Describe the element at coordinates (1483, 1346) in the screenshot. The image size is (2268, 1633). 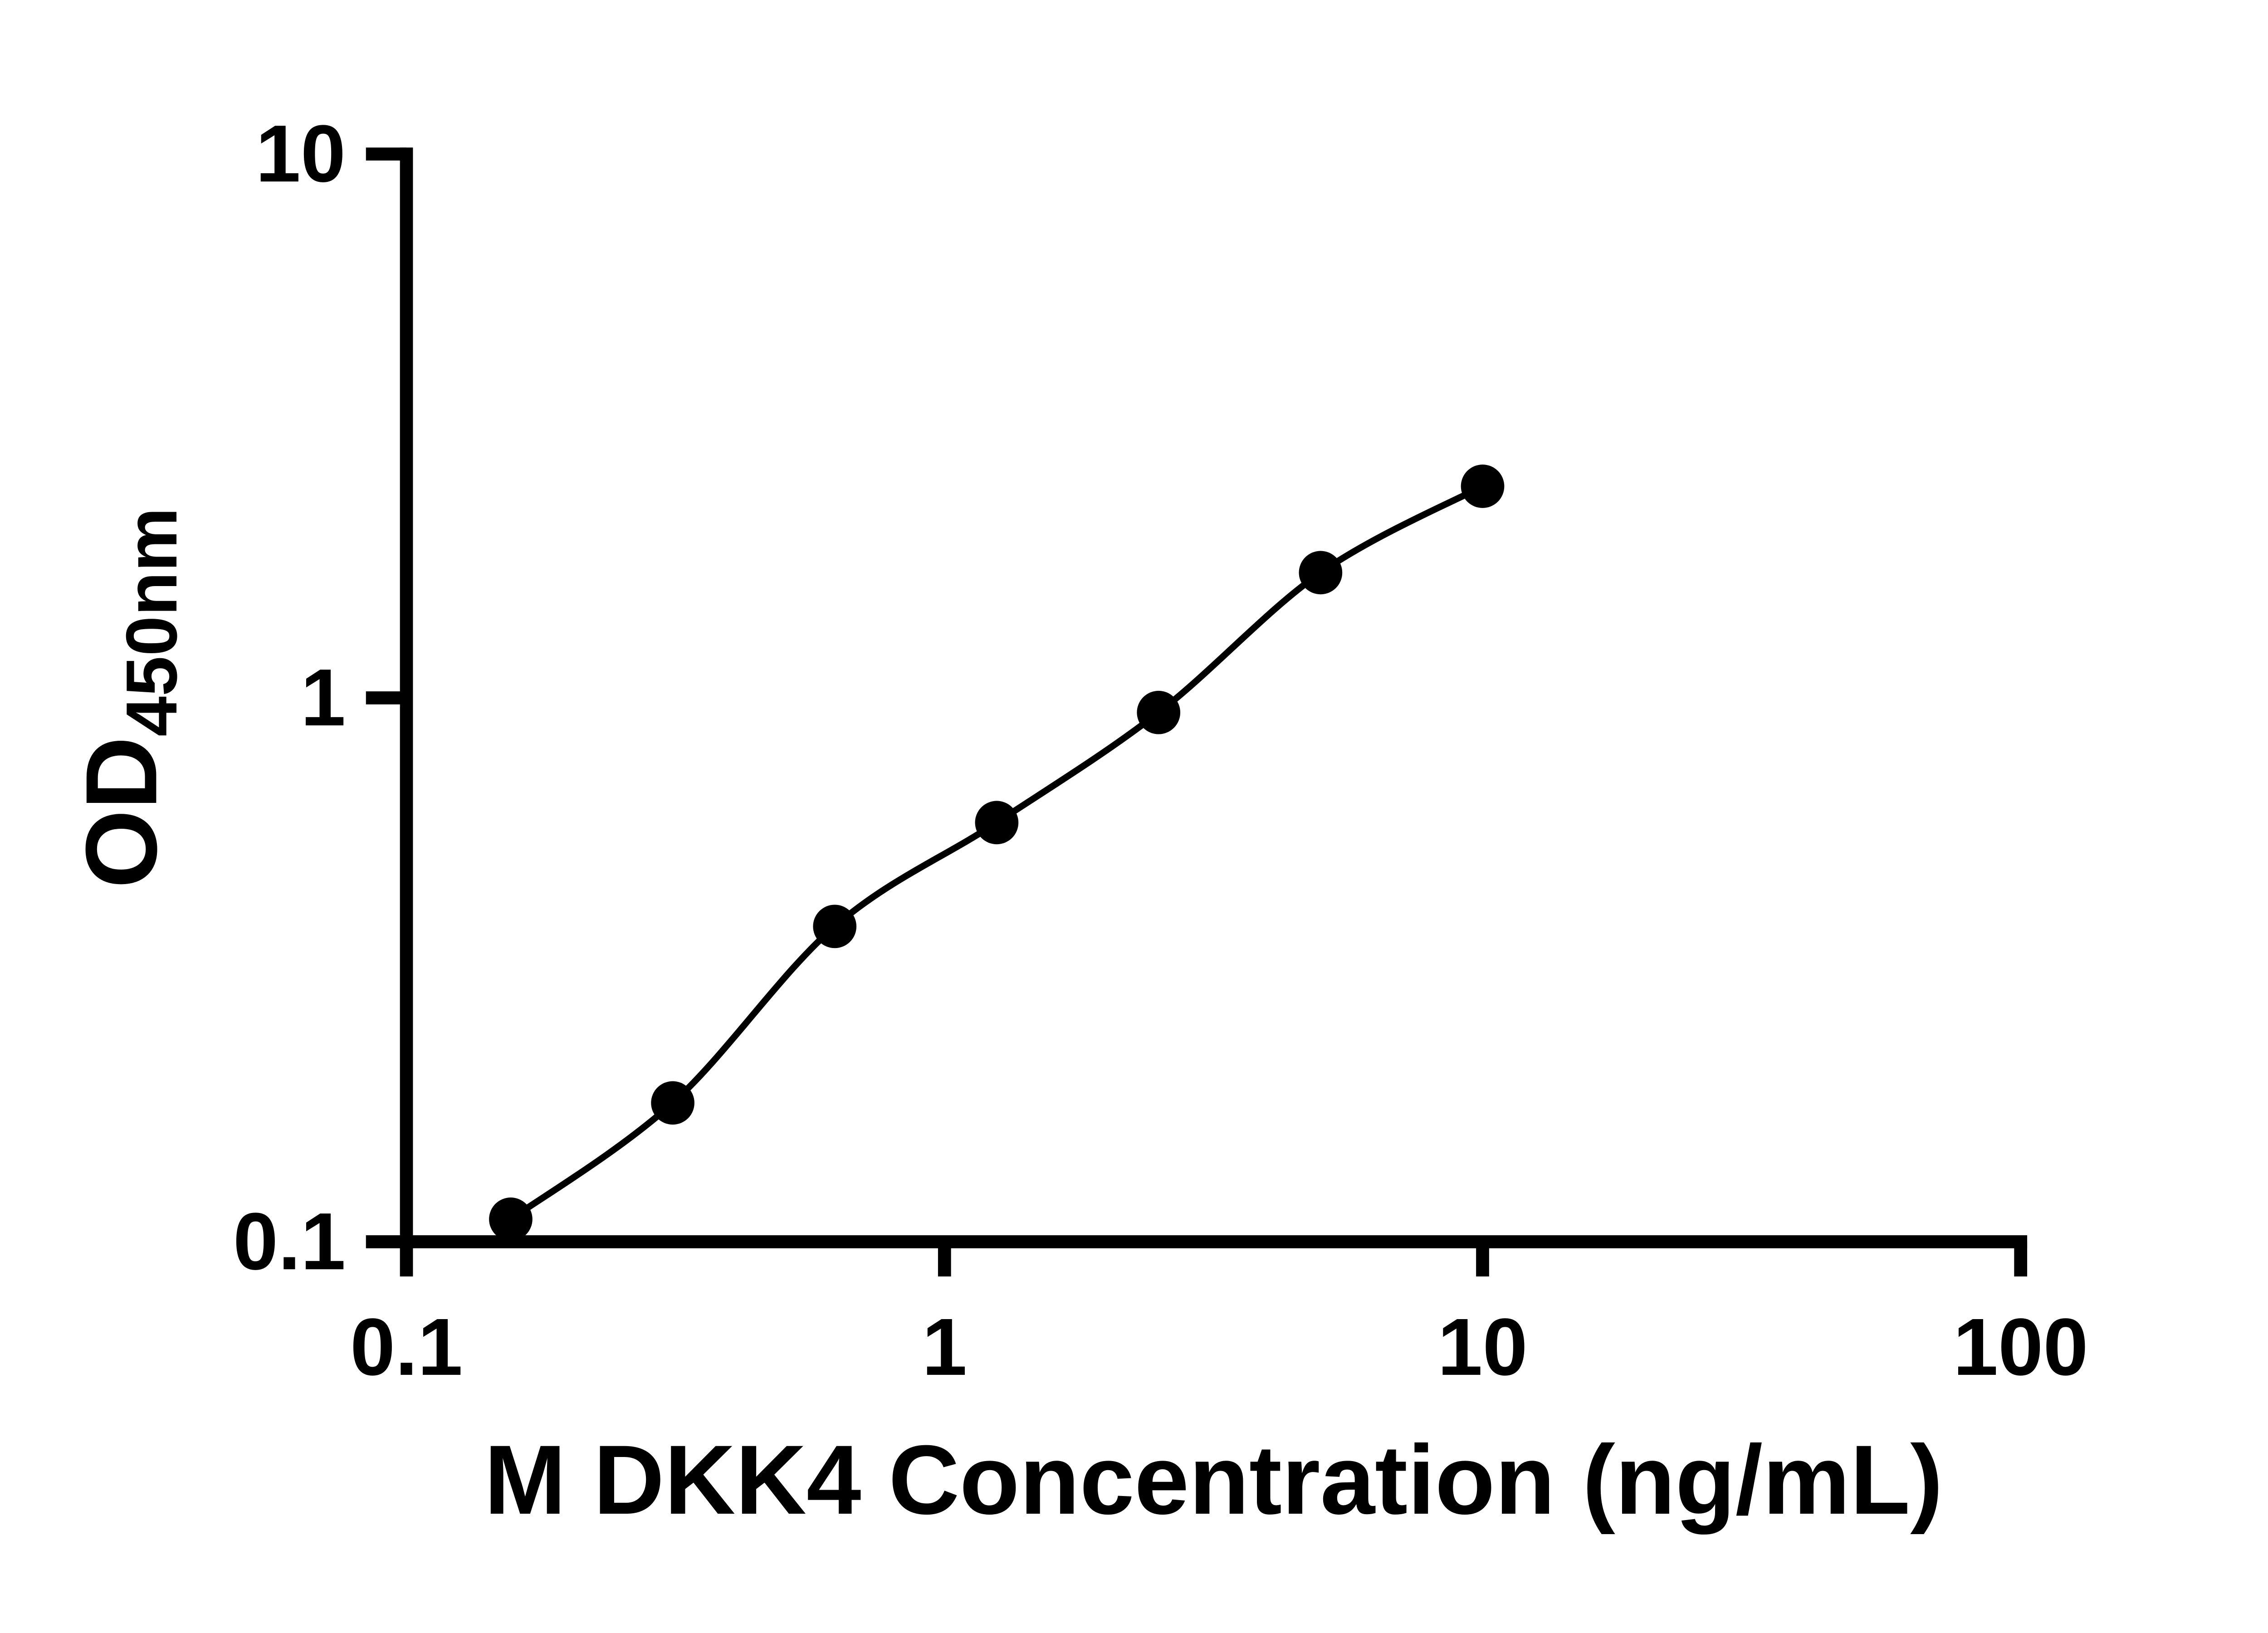
I see `x-tick-label: 10` at that location.